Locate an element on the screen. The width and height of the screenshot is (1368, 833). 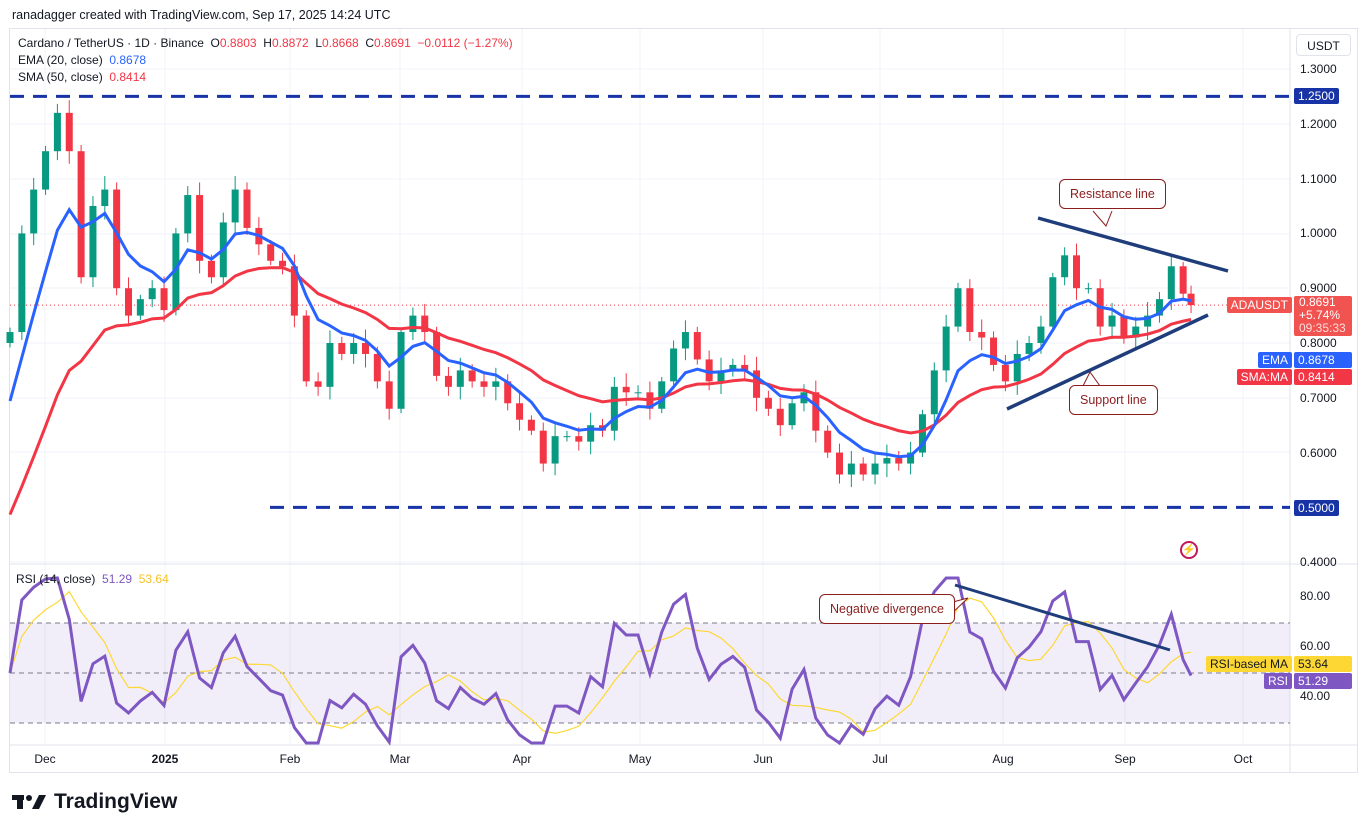
support-trendline is located at coordinates (1107, 362).